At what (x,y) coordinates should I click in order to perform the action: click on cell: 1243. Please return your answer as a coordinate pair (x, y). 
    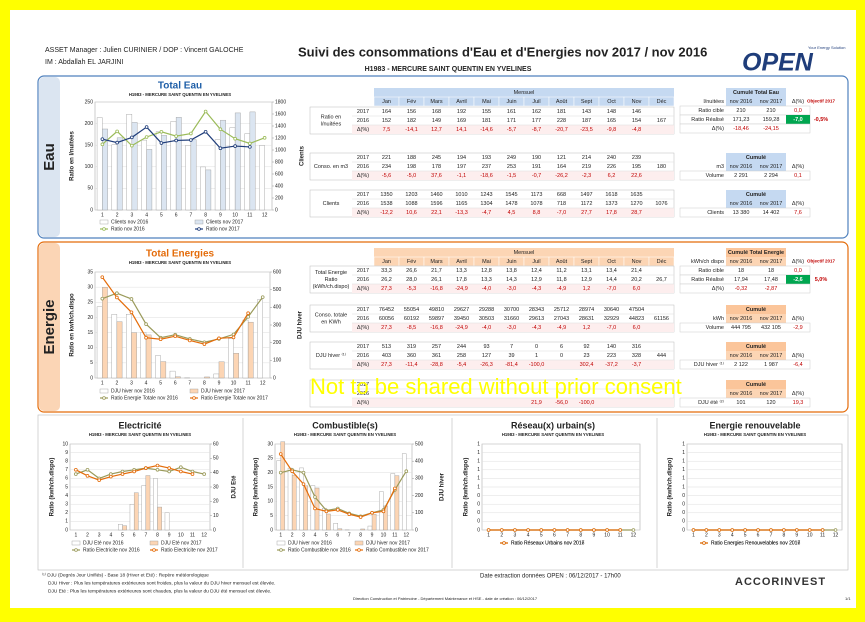
    Looking at the image, I should click on (486, 195).